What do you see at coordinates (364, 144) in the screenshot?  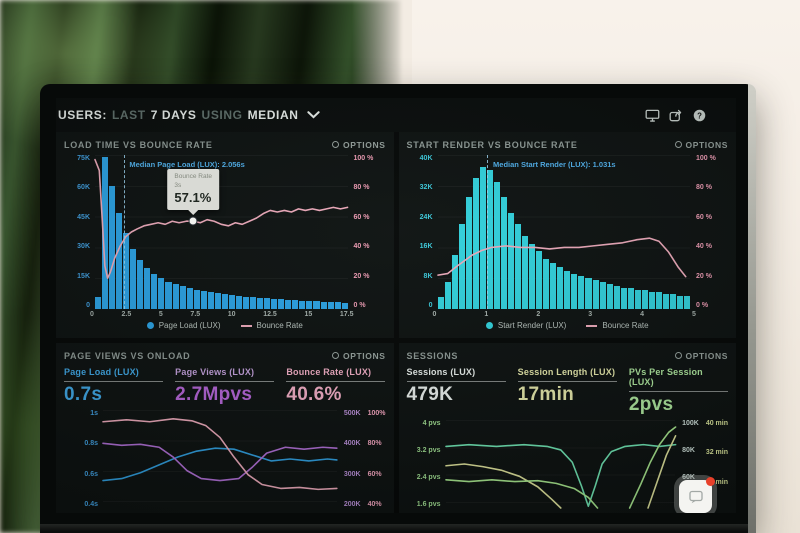 I see `options-label: OPTIONS` at bounding box center [364, 144].